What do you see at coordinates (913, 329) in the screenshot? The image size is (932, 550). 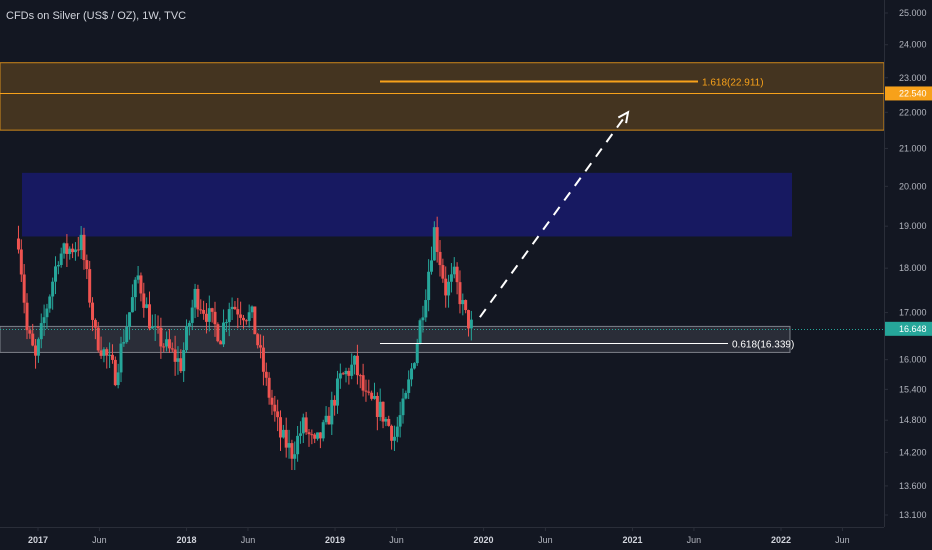 I see `price-badge-label: 16.648` at bounding box center [913, 329].